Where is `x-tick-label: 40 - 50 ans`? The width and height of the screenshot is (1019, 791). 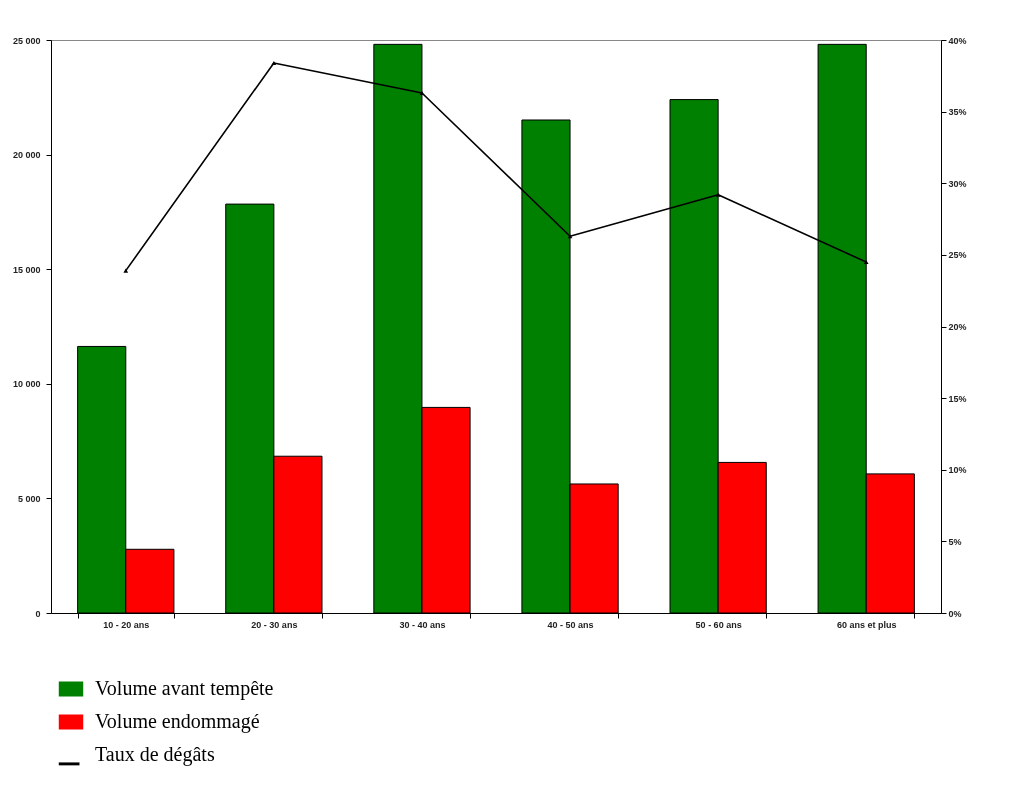
x-tick-label: 40 - 50 ans is located at coordinates (570, 624).